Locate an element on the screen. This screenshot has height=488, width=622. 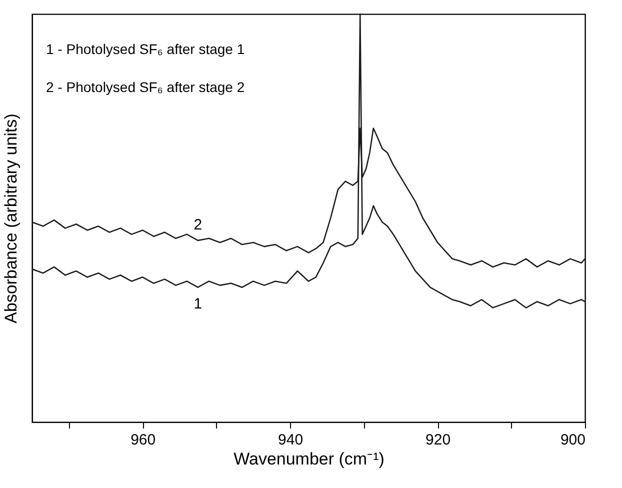
series-label: 1 is located at coordinates (198, 303).